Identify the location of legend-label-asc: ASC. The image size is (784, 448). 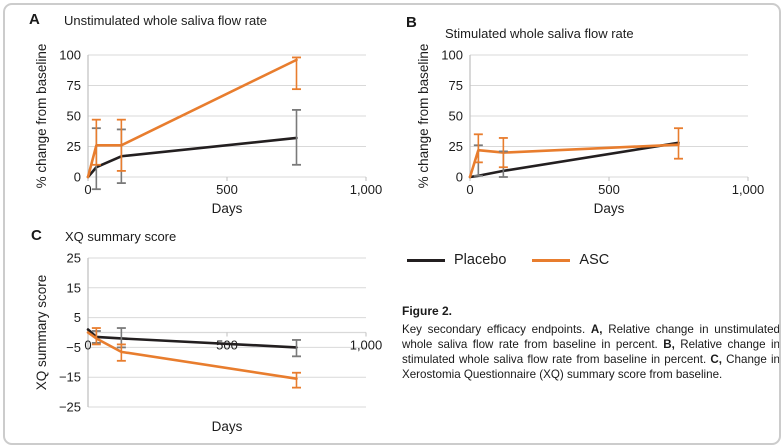
(594, 260).